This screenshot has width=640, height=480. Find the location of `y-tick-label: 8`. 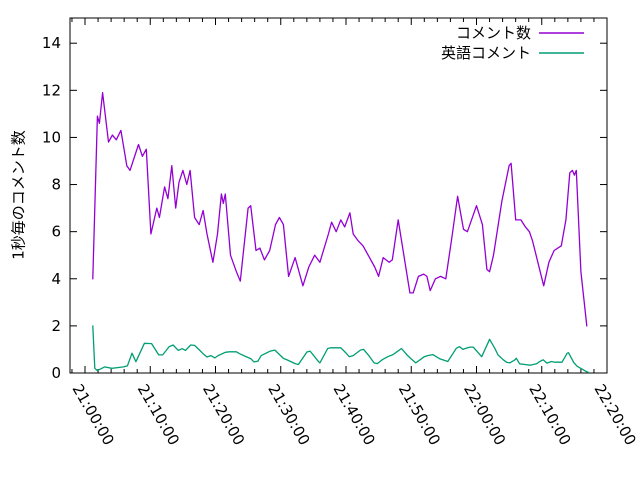

y-tick-label: 8 is located at coordinates (56, 185).